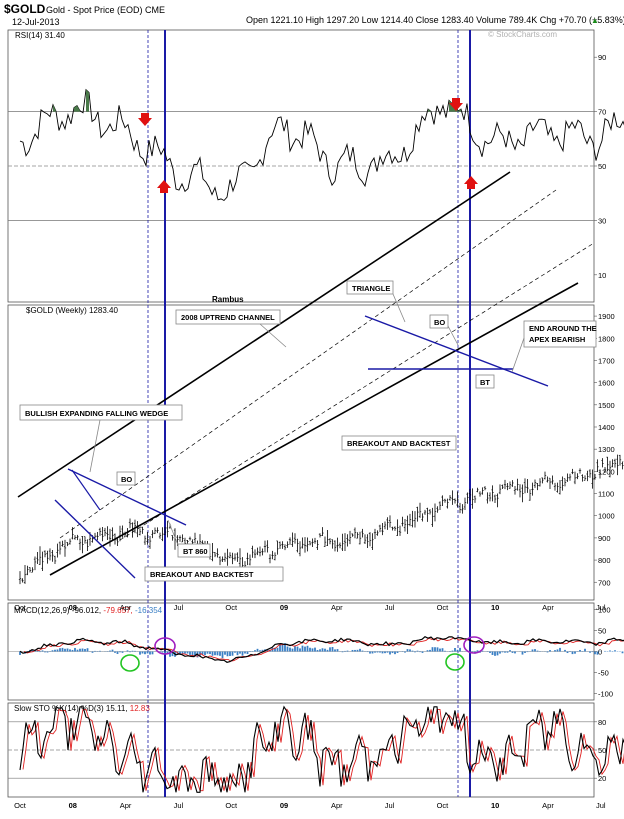 The image size is (624, 819). I want to click on triangle-upper-line, so click(456, 351).